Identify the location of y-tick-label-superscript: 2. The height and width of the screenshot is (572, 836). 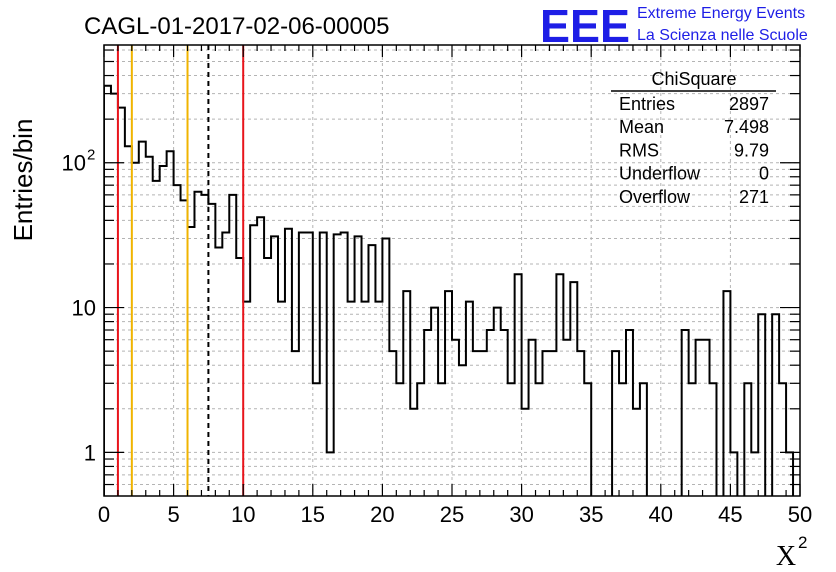
(91, 155).